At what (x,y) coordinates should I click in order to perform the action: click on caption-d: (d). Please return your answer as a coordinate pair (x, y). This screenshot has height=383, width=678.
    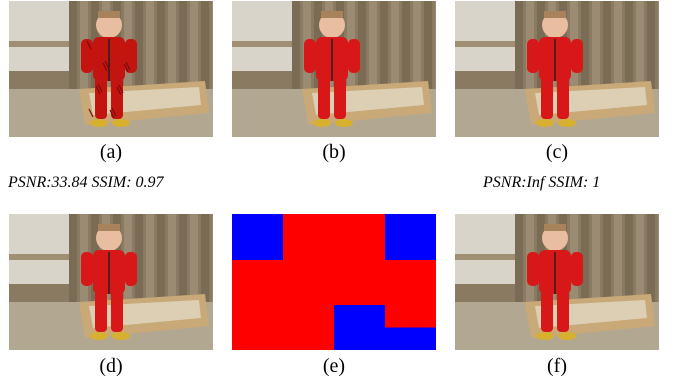
    Looking at the image, I should click on (111, 366).